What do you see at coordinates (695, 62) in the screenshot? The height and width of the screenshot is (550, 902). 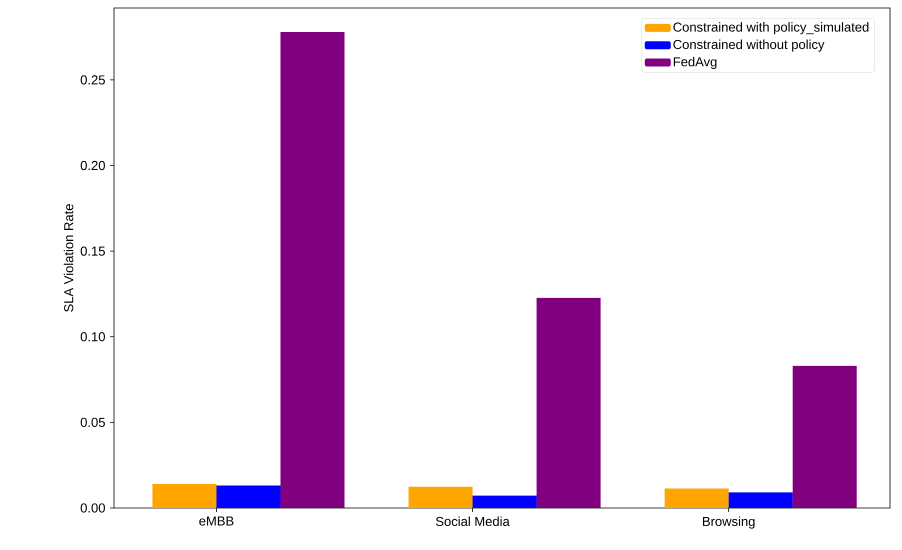 I see `legend-label: FedAvg` at bounding box center [695, 62].